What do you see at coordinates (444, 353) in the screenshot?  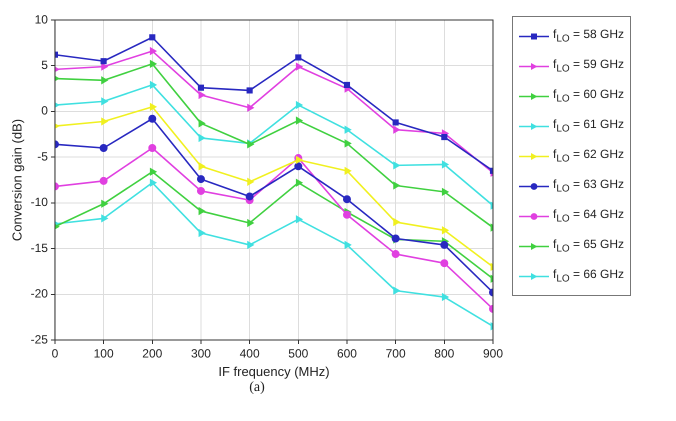 I see `x-tick-label: 800` at bounding box center [444, 353].